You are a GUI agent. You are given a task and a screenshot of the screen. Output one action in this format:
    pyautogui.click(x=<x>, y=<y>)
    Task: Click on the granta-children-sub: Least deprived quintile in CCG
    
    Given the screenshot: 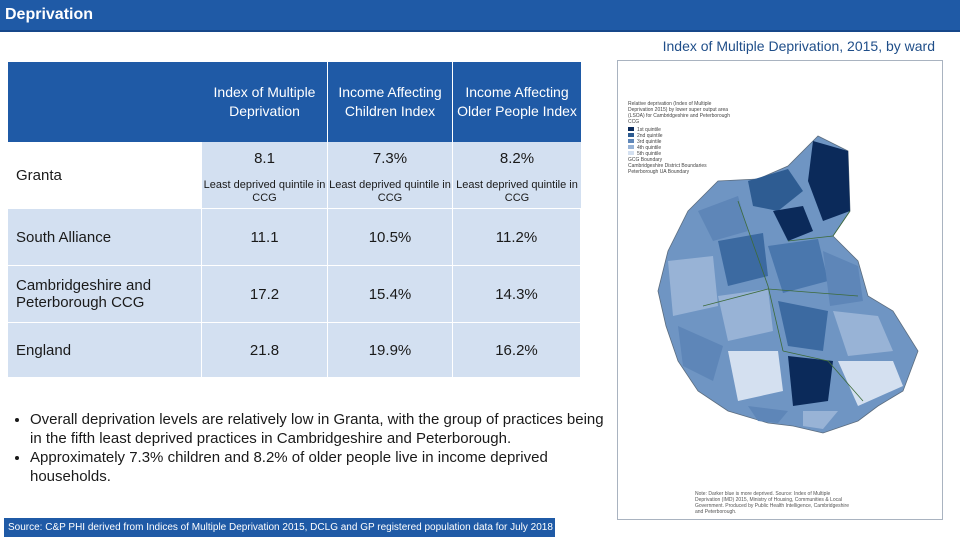 What is the action you would take?
    pyautogui.click(x=390, y=191)
    